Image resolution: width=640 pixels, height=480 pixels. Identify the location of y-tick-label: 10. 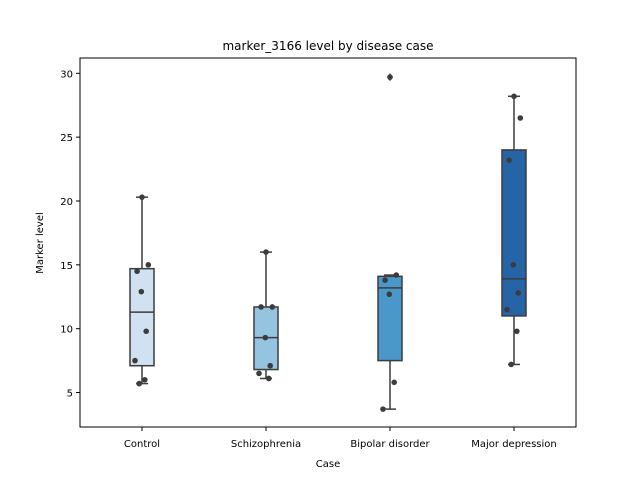
(66, 330).